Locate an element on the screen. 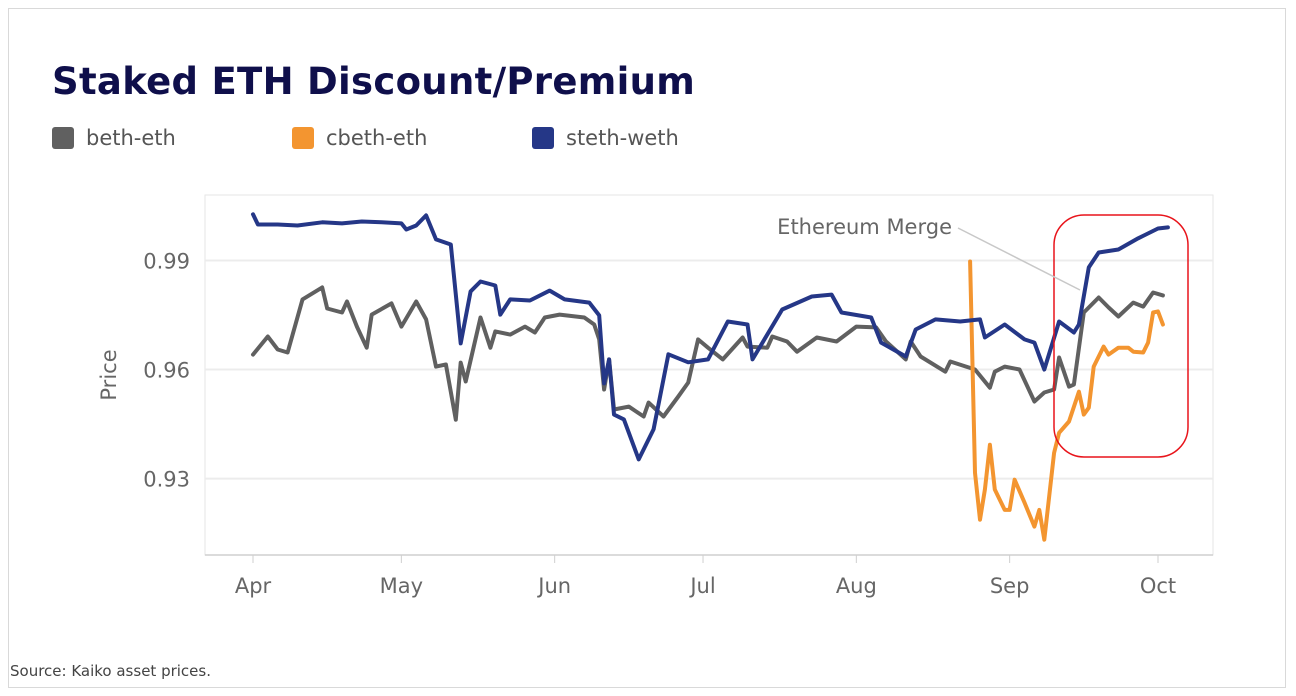 The height and width of the screenshot is (696, 1296). legend-label: beth-eth is located at coordinates (131, 138).